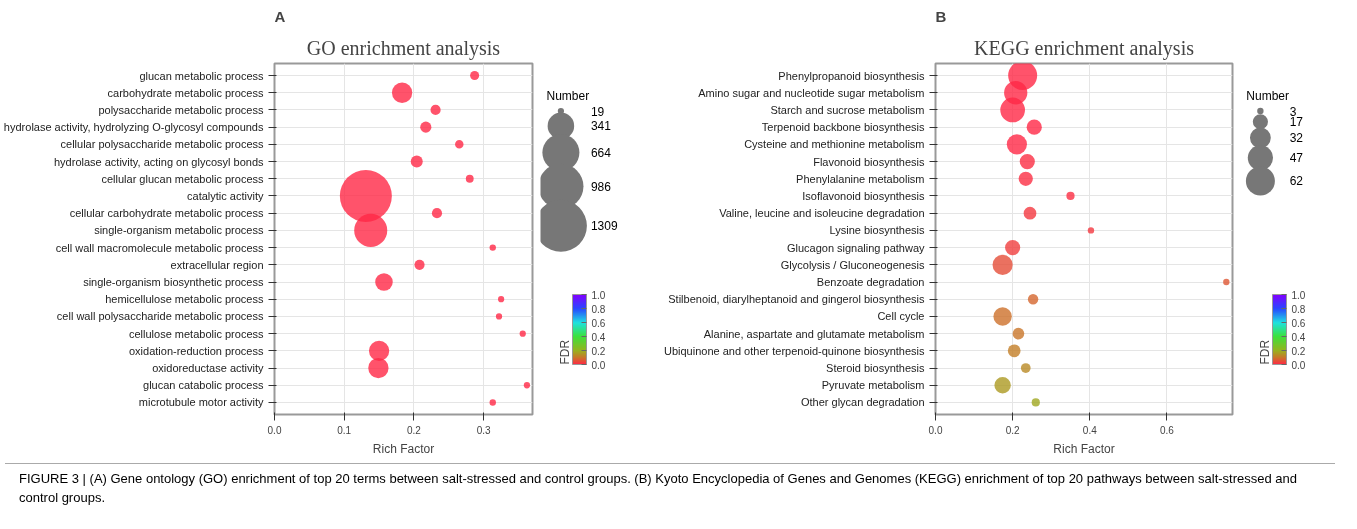 This screenshot has width=1357, height=529. I want to click on legend-label: 32, so click(1296, 138).